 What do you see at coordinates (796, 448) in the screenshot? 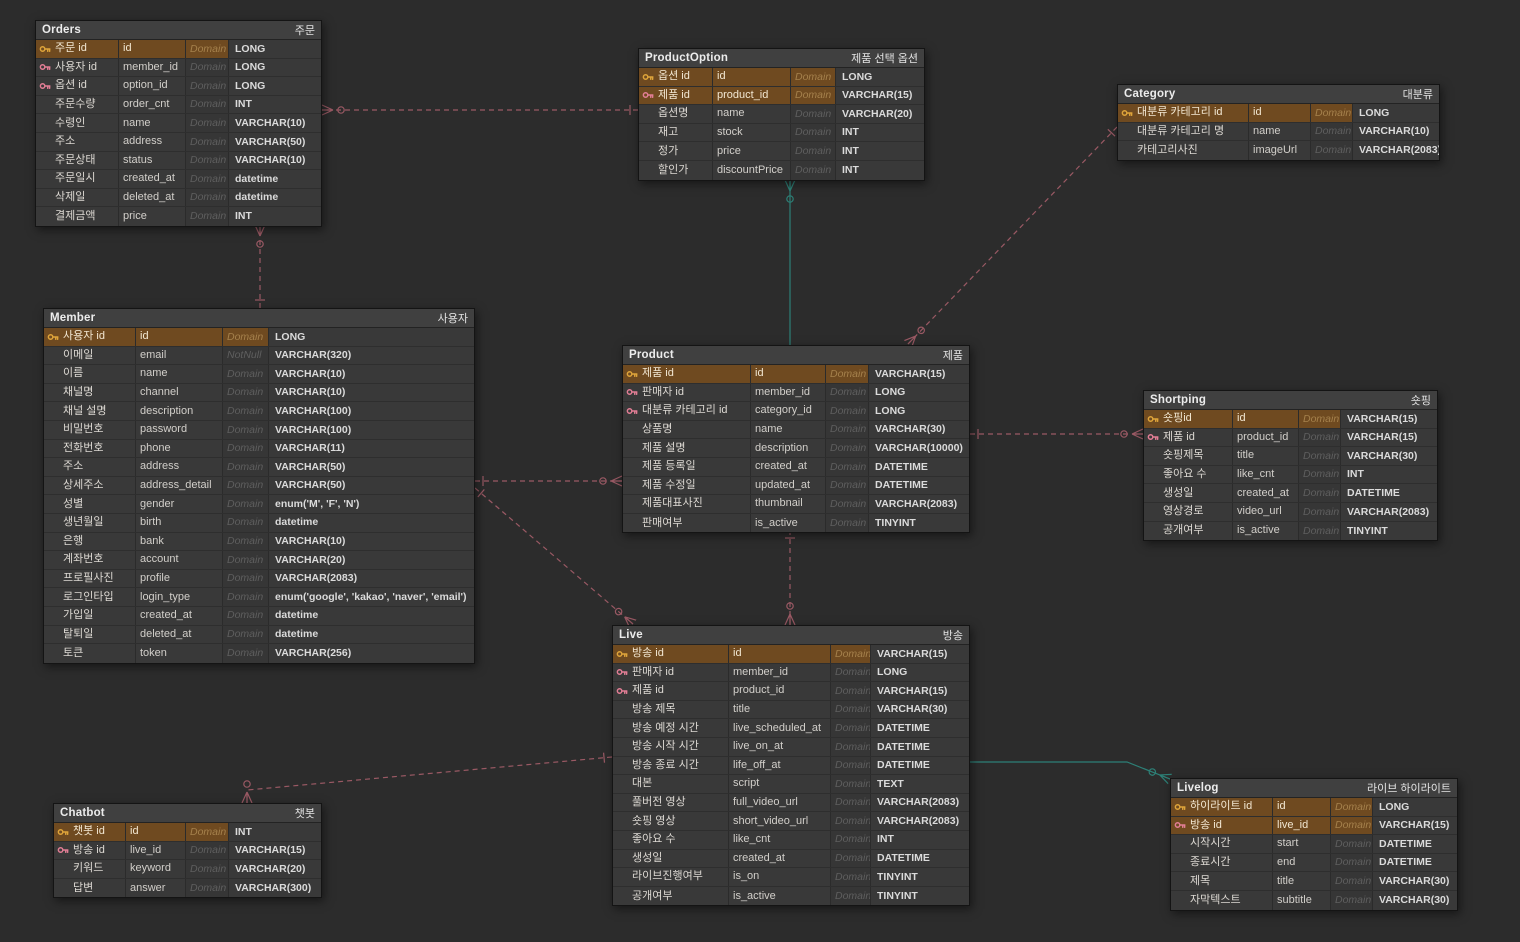
I see `table-row-description: 제품 설명 description Domain VARCHAR(10000)` at bounding box center [796, 448].